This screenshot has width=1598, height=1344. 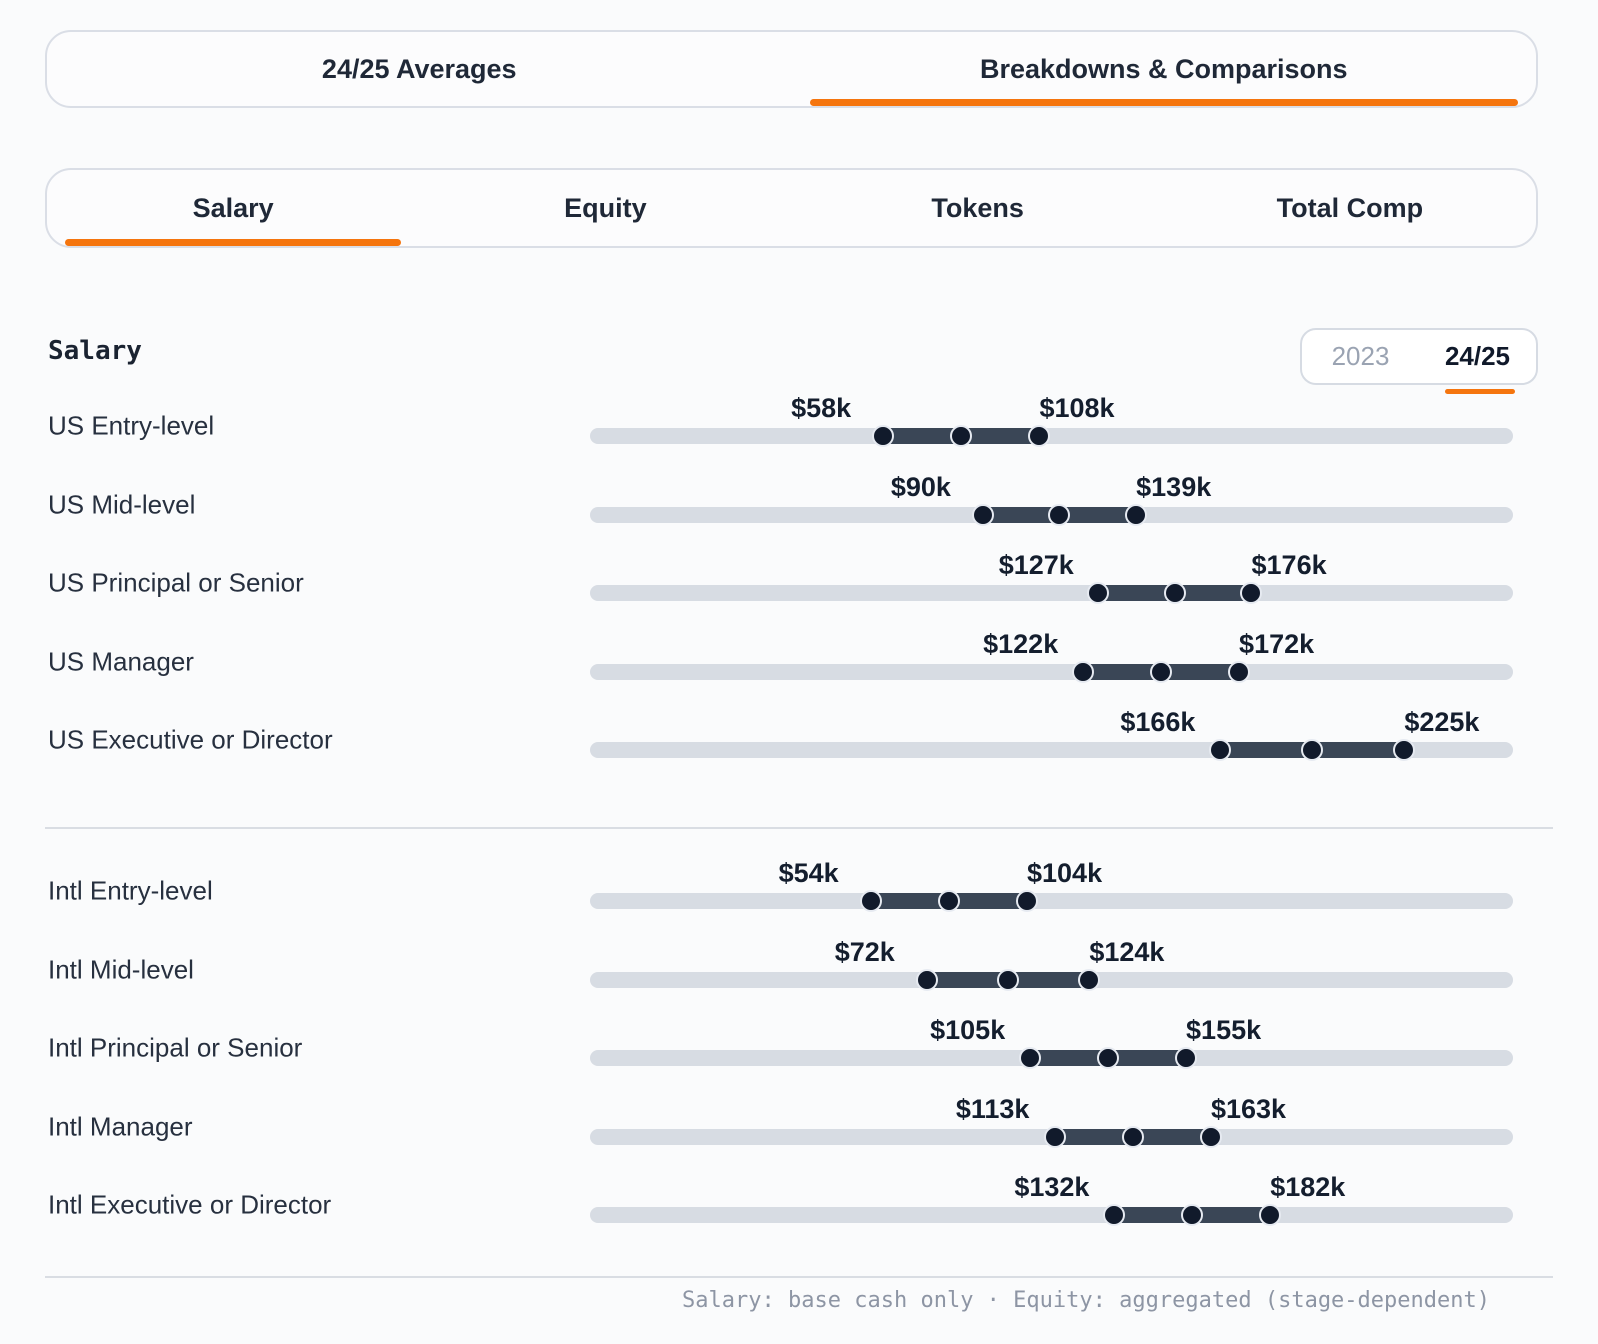 What do you see at coordinates (1065, 873) in the screenshot?
I see `high-value-label: $104k` at bounding box center [1065, 873].